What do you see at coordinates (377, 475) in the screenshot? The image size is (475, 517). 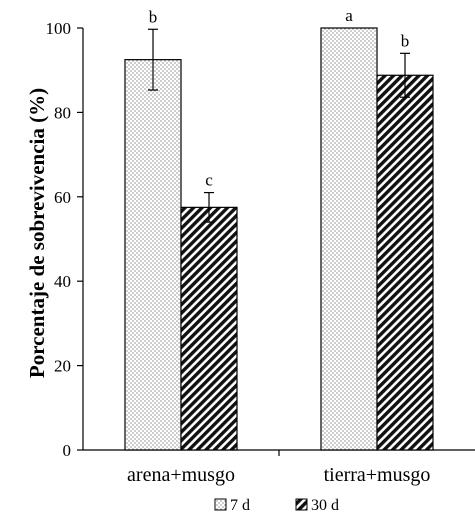 I see `x-tick-label: tierra+musgo` at bounding box center [377, 475].